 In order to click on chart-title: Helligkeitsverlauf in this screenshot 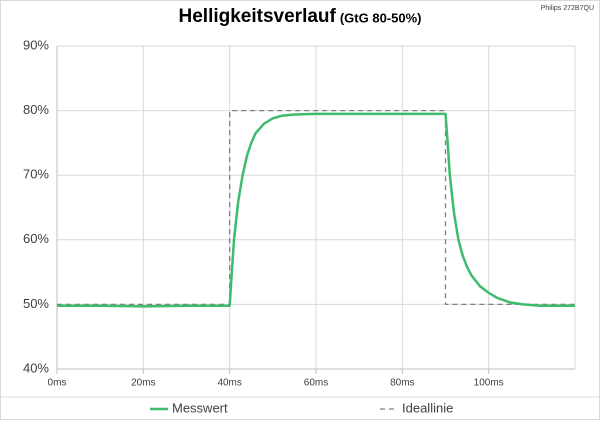, I will do `click(258, 16)`.